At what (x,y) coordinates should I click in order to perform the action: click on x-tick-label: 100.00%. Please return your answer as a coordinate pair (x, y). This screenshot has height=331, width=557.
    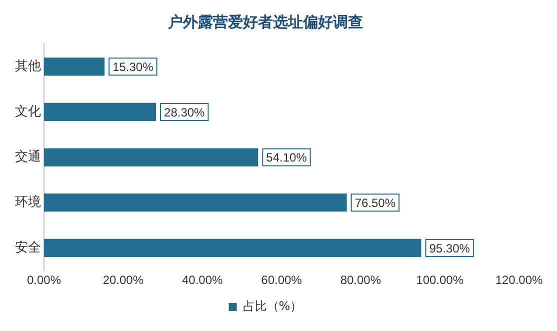
    Looking at the image, I should click on (440, 280).